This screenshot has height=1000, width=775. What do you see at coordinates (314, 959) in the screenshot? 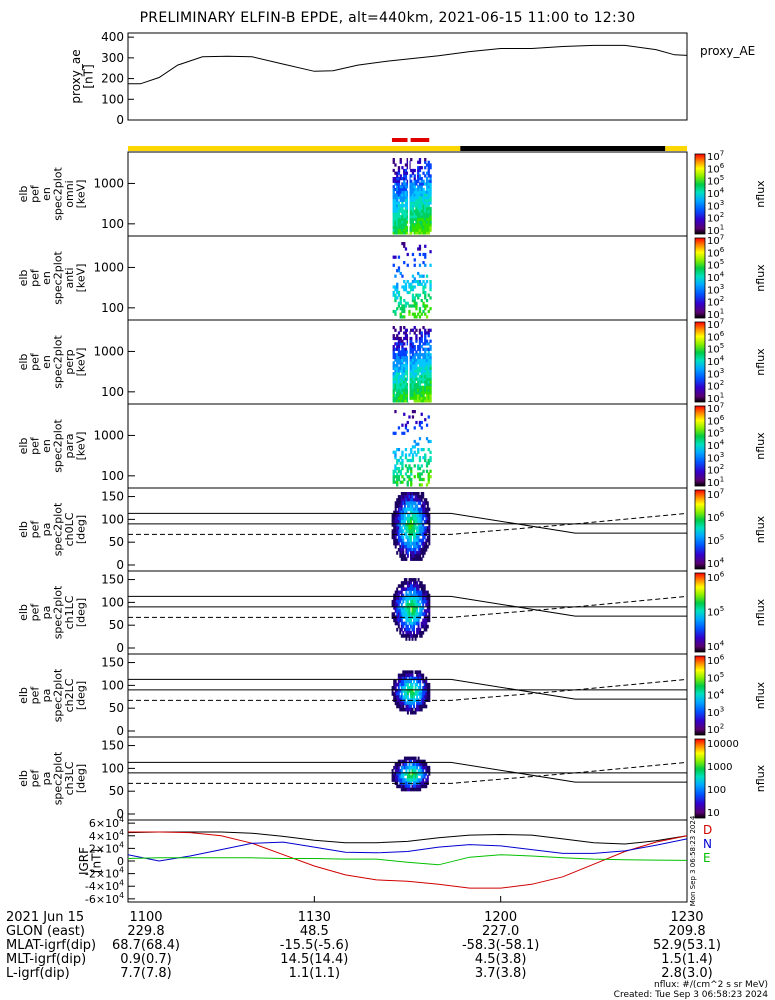
I see `ephemeris-value: 14.5(14.4)` at bounding box center [314, 959].